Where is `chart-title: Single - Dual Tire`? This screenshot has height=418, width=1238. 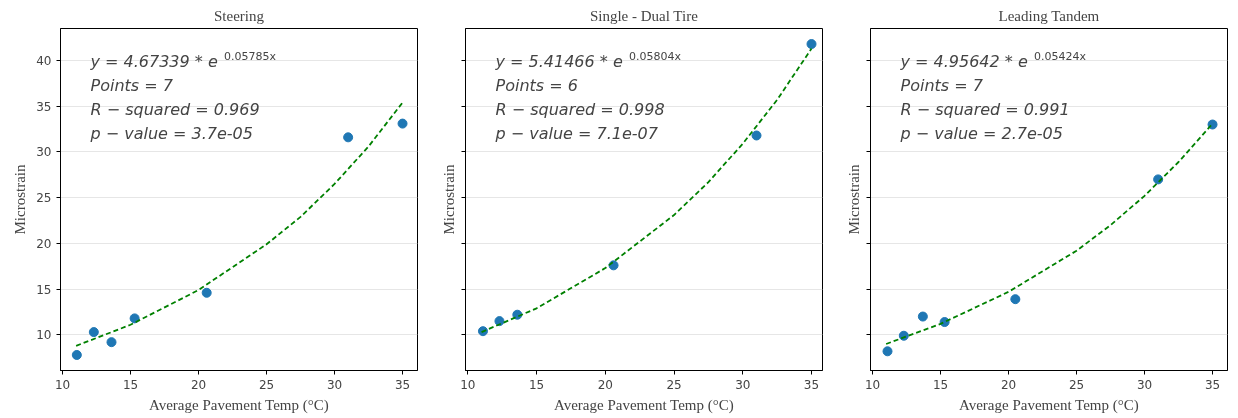 chart-title: Single - Dual Tire is located at coordinates (644, 15).